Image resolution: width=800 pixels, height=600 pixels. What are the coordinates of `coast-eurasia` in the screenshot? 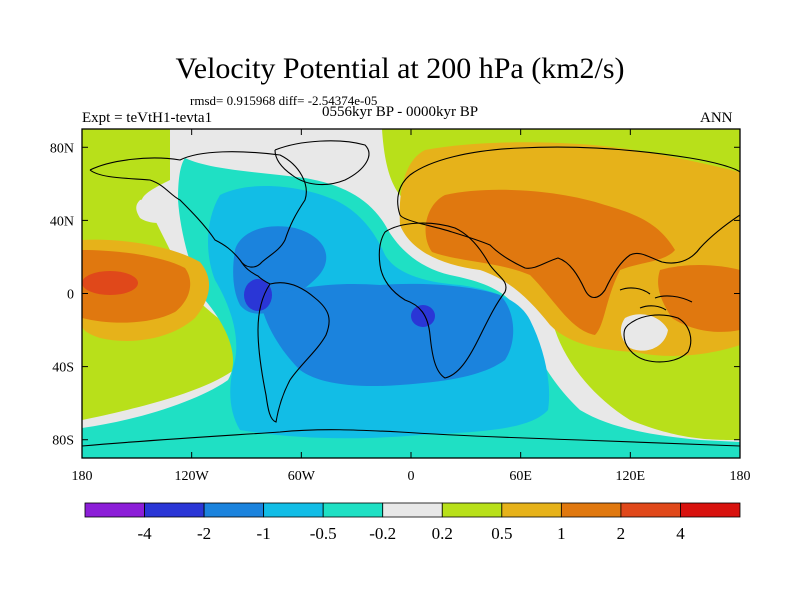 It's located at (568, 222).